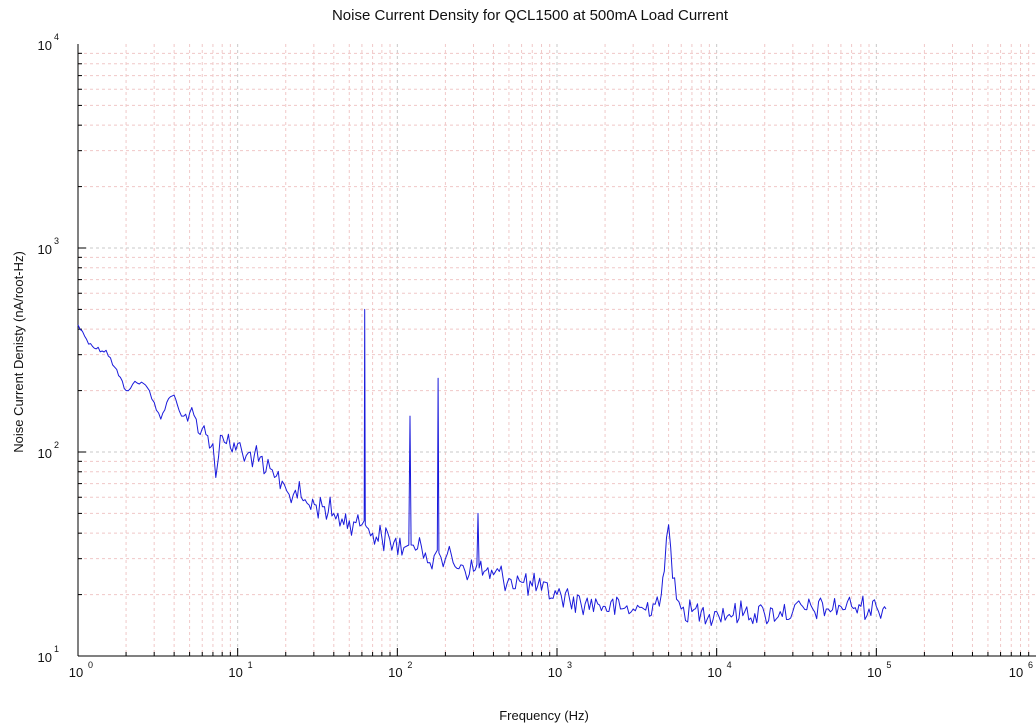 This screenshot has width=1036, height=726. I want to click on y-tick-label: 10³, so click(48, 246).